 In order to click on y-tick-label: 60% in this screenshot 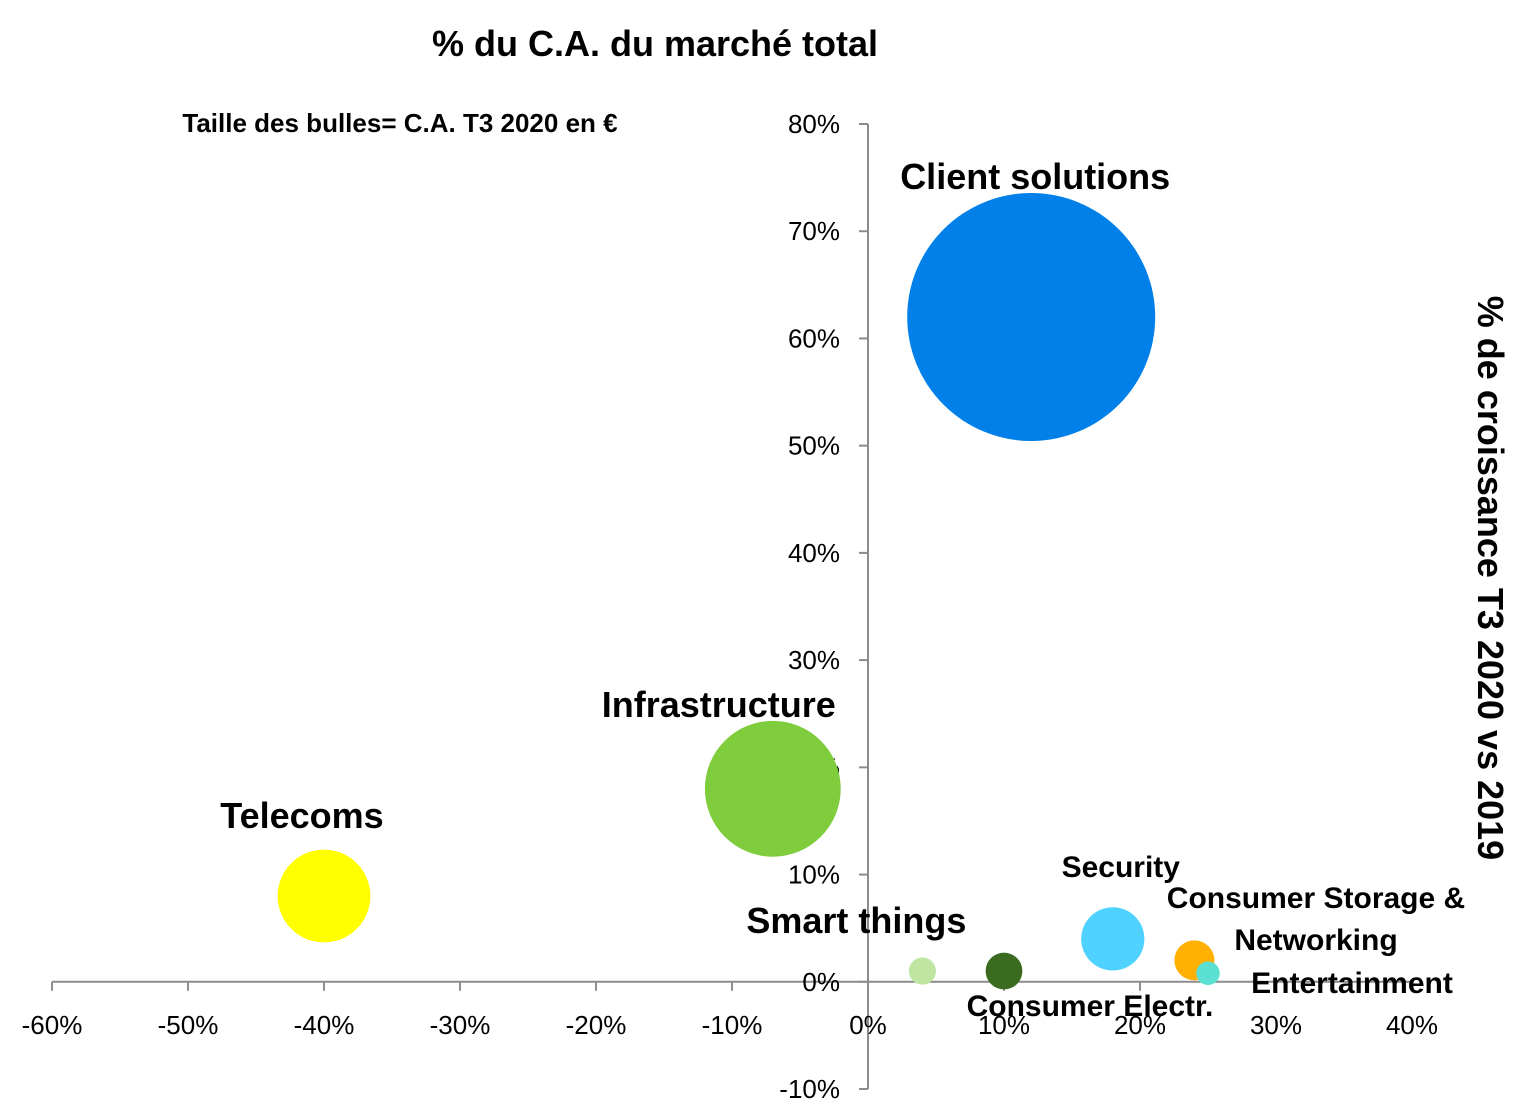, I will do `click(814, 338)`.